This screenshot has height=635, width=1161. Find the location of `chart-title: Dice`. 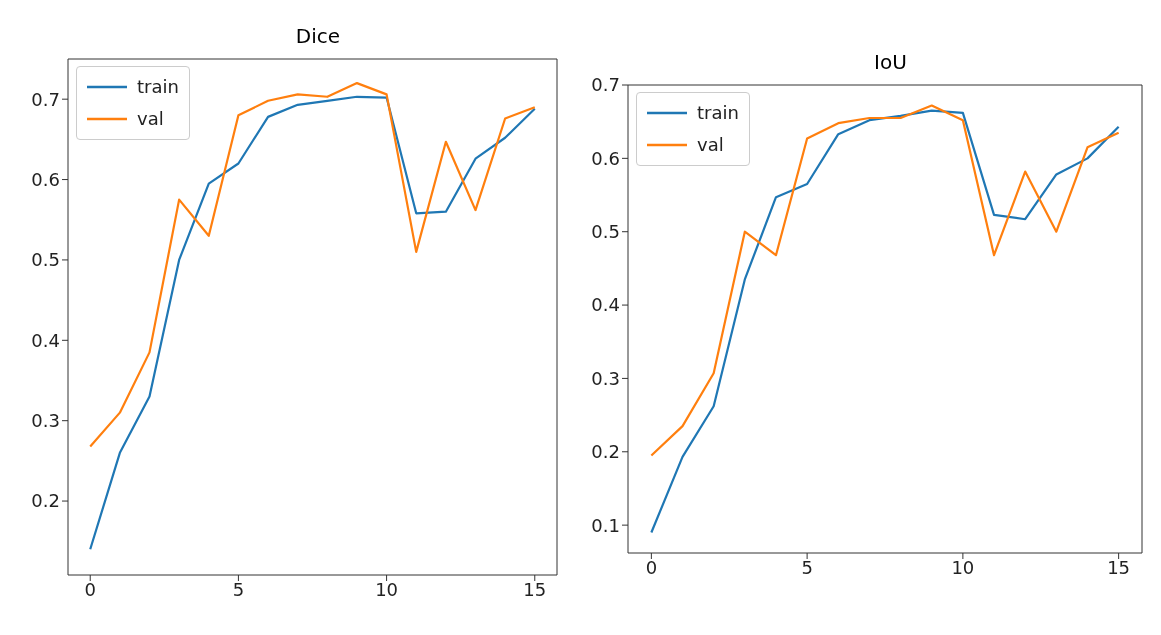

chart-title: Dice is located at coordinates (318, 36).